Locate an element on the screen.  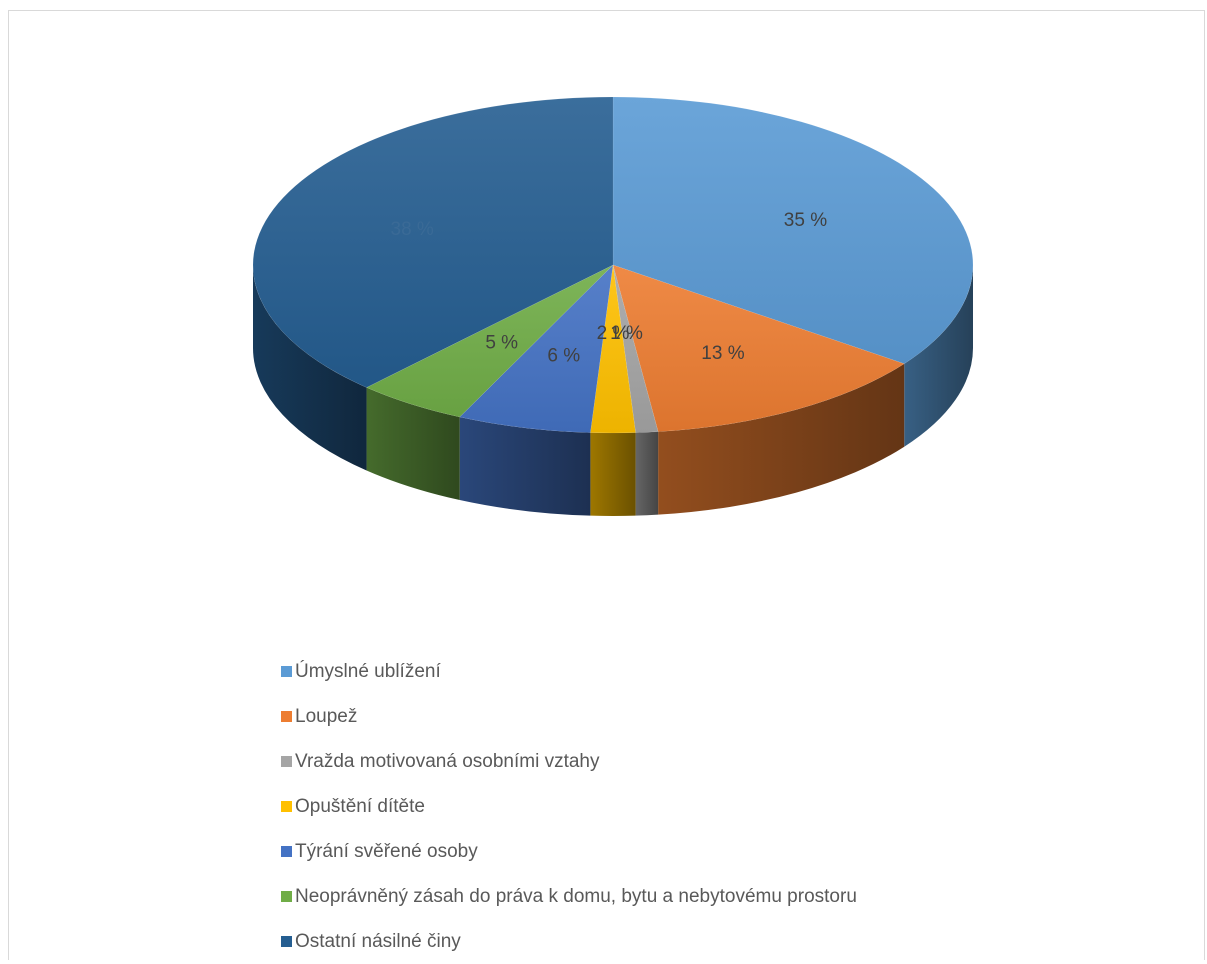
pie-data-label: 35 % is located at coordinates (805, 220).